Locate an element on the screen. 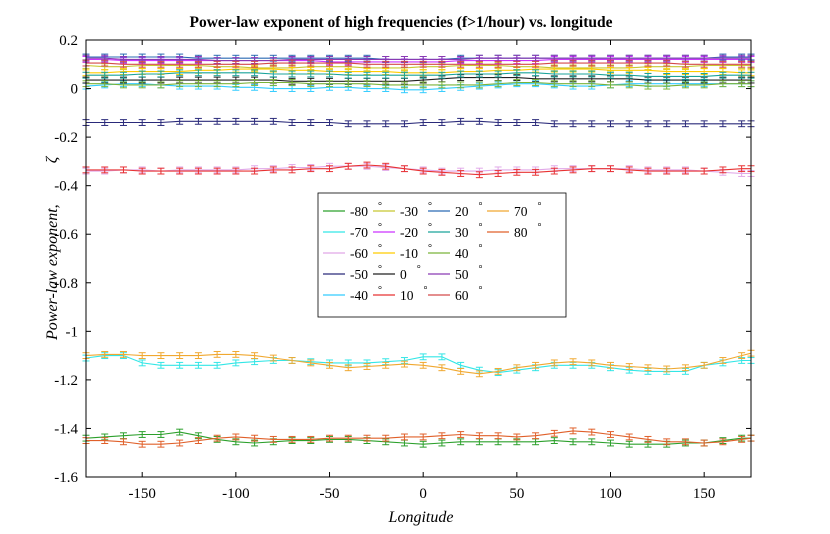  series--50 is located at coordinates (418, 122).